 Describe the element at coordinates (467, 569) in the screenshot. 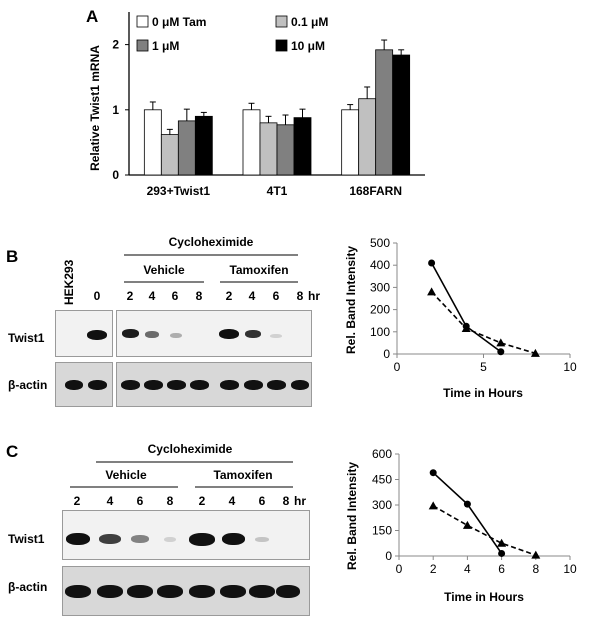

I see `panel-c-chart-x-tick-label: 4` at that location.